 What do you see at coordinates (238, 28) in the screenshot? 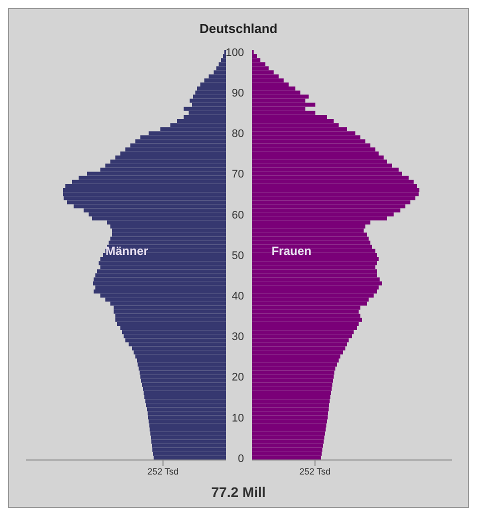
I see `chart-title: Deutschland` at bounding box center [238, 28].